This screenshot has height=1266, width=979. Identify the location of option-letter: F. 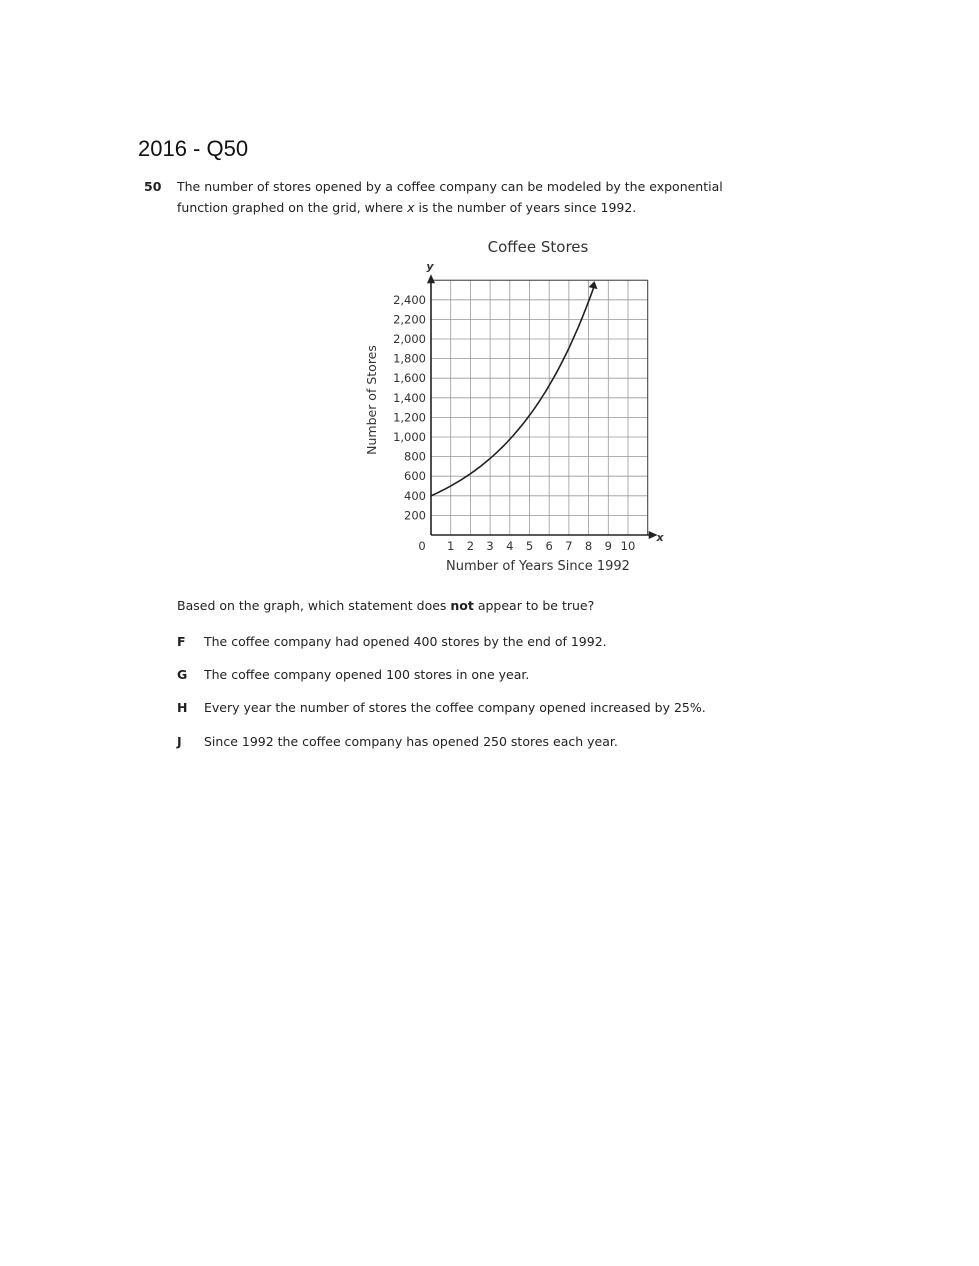
(181, 641).